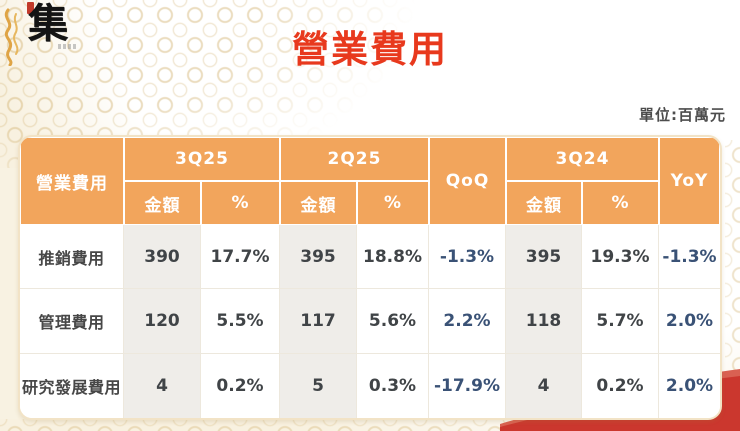  I want to click on cell-3q25-percent: 0.2%, so click(240, 385).